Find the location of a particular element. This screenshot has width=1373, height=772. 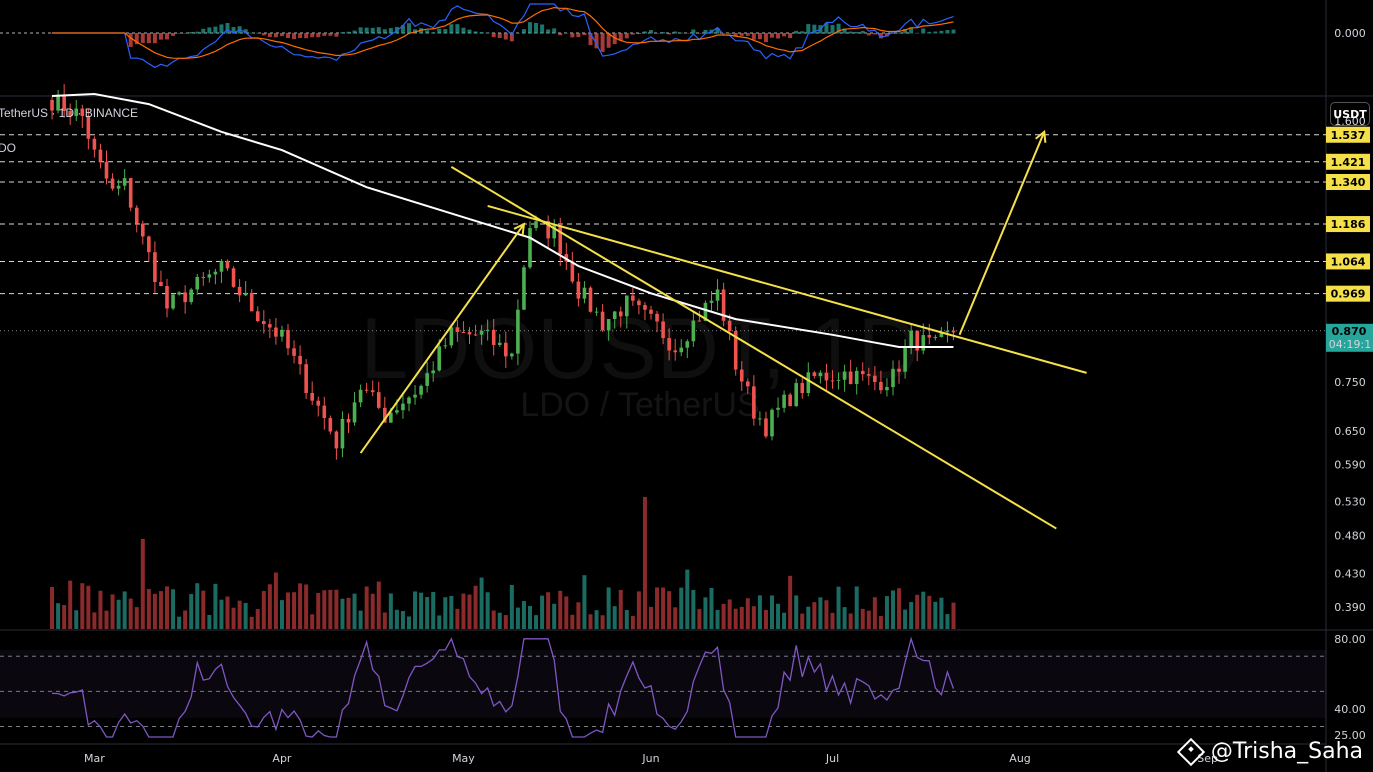

last-price-label: 0.870 is located at coordinates (1349, 331).